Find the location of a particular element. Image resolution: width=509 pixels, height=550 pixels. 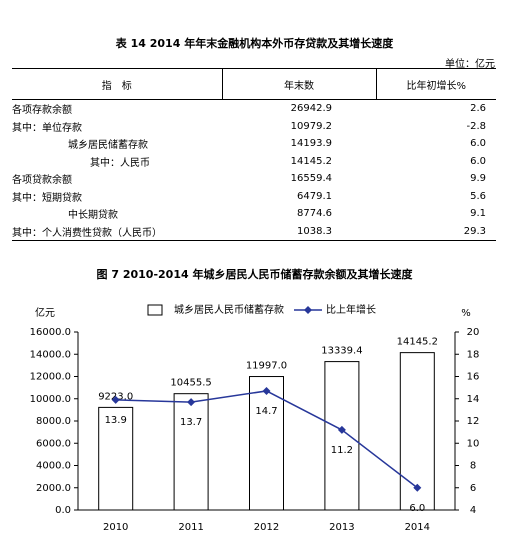

table-row: 其中：人民币 14145.2 6.0 is located at coordinates (254, 162).